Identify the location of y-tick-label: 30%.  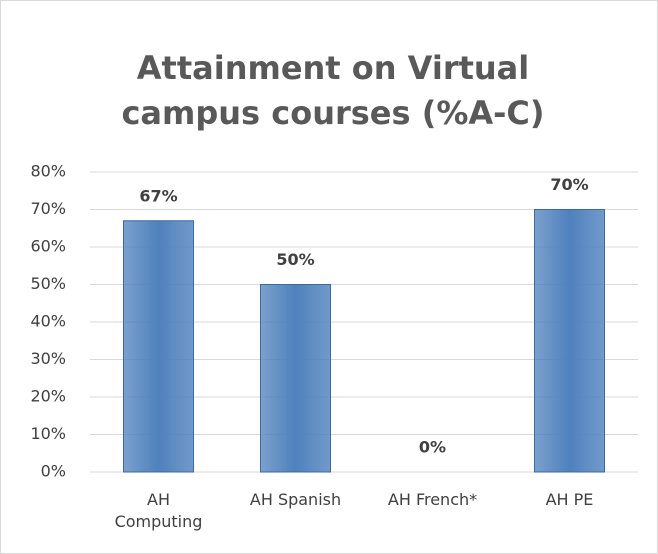
(48, 358).